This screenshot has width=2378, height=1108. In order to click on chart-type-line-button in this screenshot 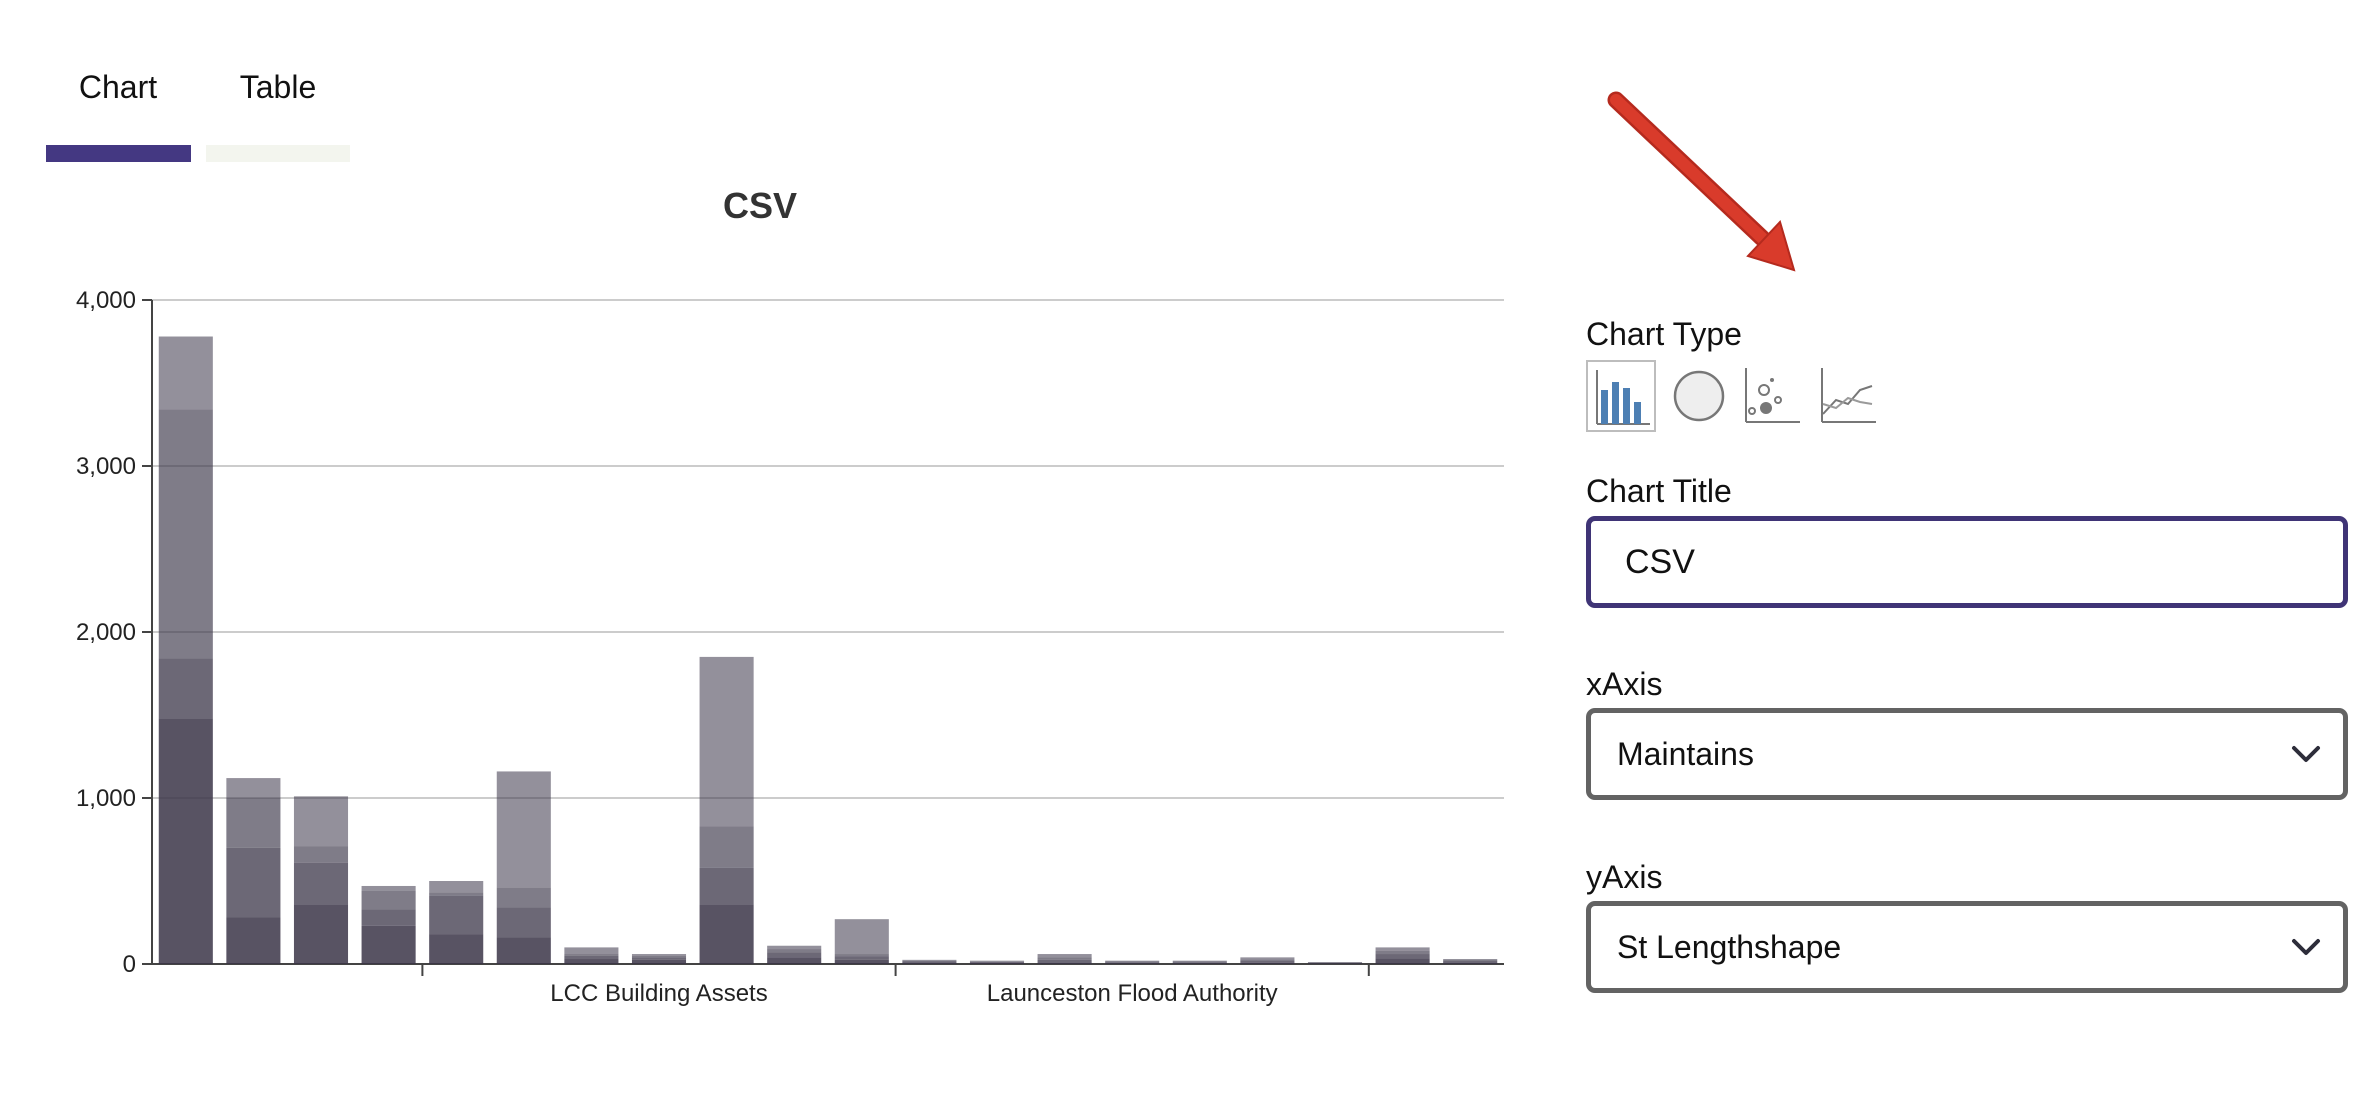, I will do `click(1849, 396)`.